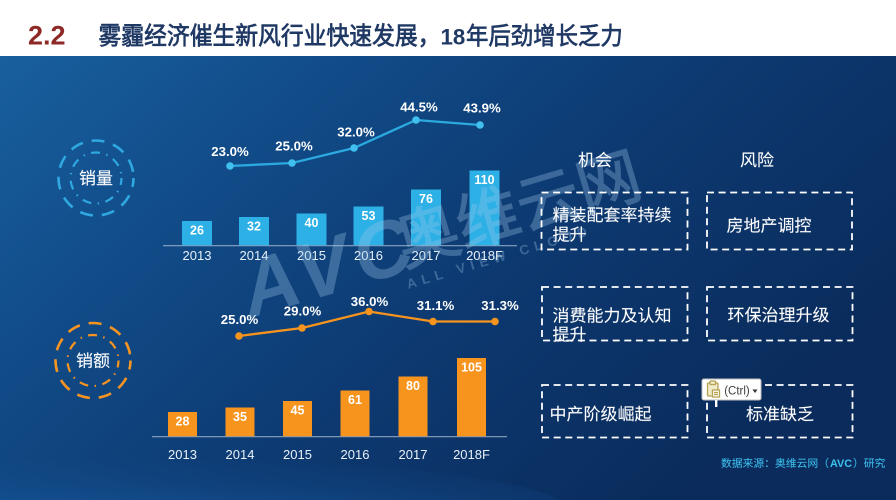 This screenshot has width=896, height=500. I want to click on svg-text: 32.0%, so click(356, 132).